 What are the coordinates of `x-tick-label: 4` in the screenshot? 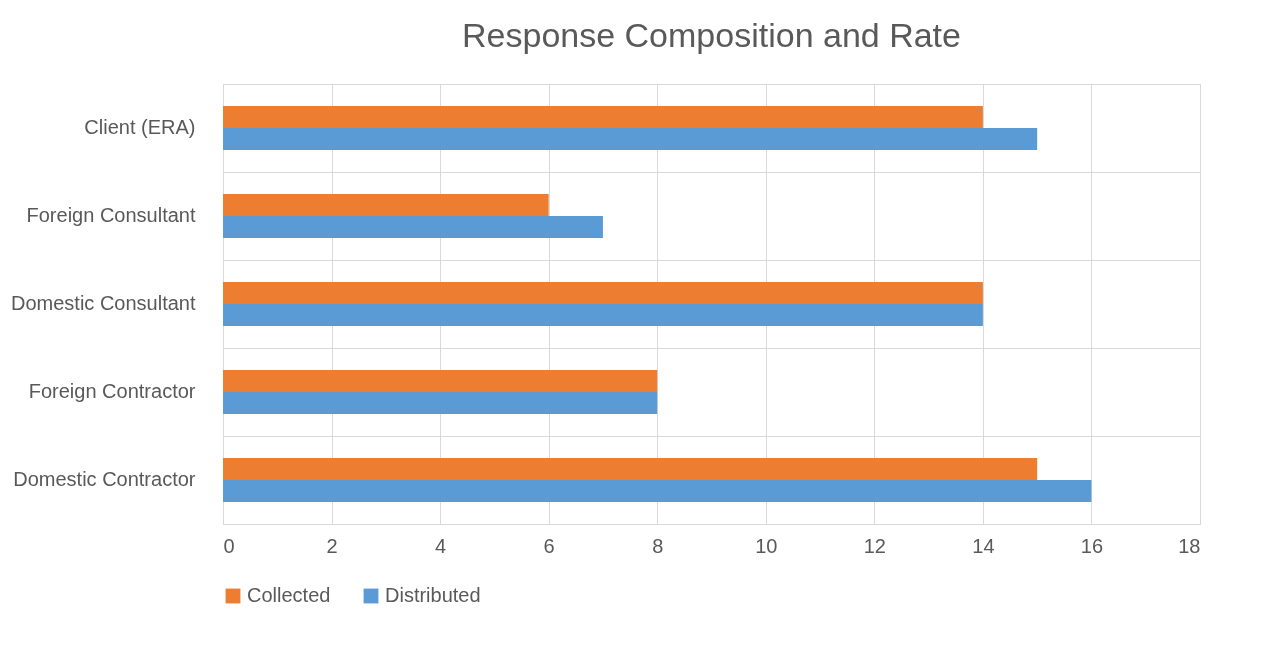 It's located at (441, 545).